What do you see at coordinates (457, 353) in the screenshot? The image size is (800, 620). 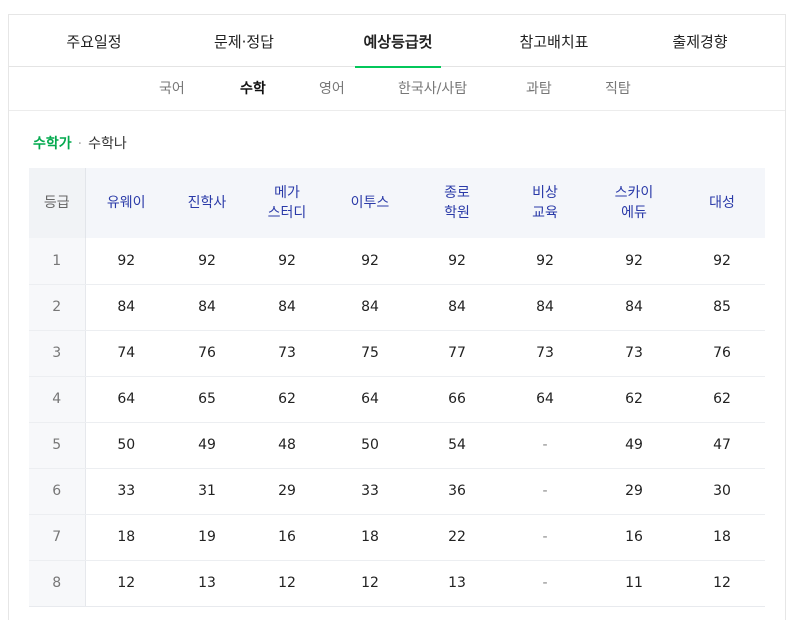 I see `score-cell: 77` at bounding box center [457, 353].